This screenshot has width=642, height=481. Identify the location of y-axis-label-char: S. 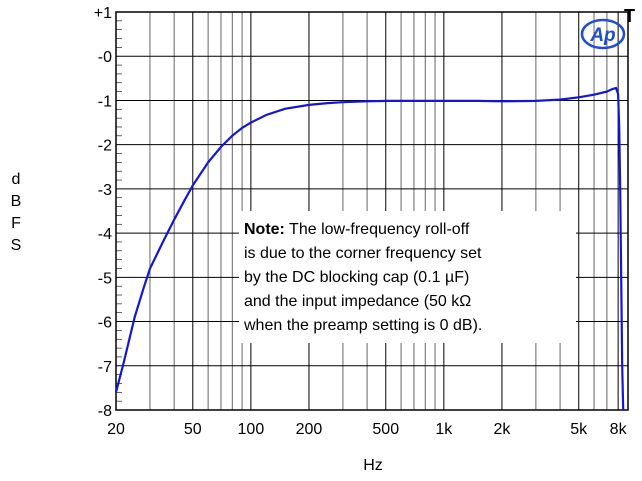
(16, 245).